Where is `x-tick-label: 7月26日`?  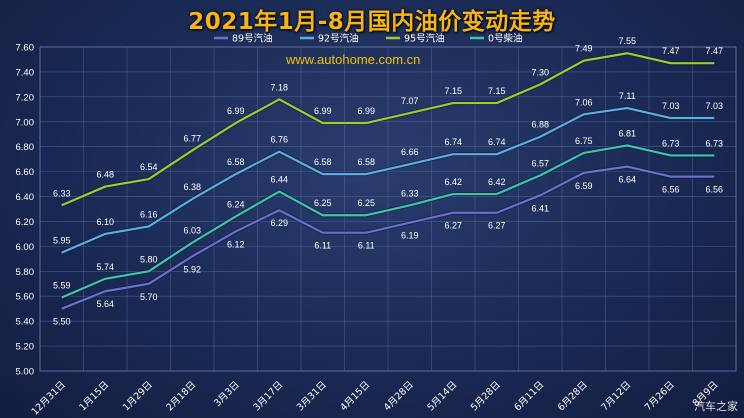
x-tick-label: 7月26日 is located at coordinates (660, 396).